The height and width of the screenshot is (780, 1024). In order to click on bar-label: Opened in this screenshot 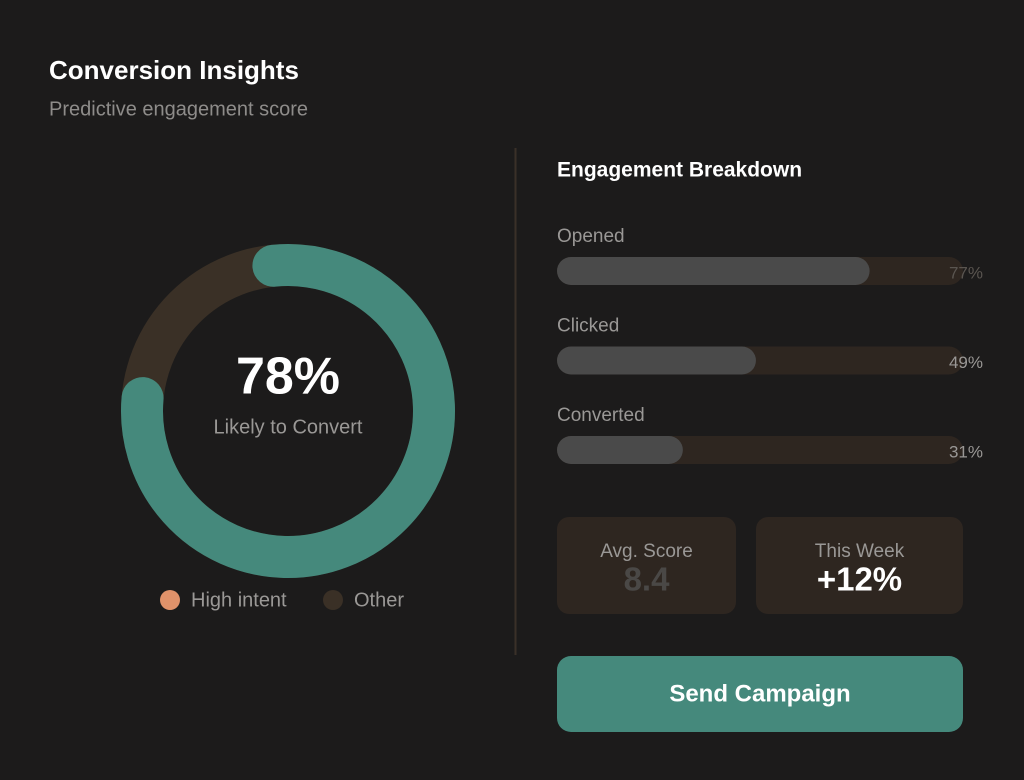, I will do `click(591, 236)`.